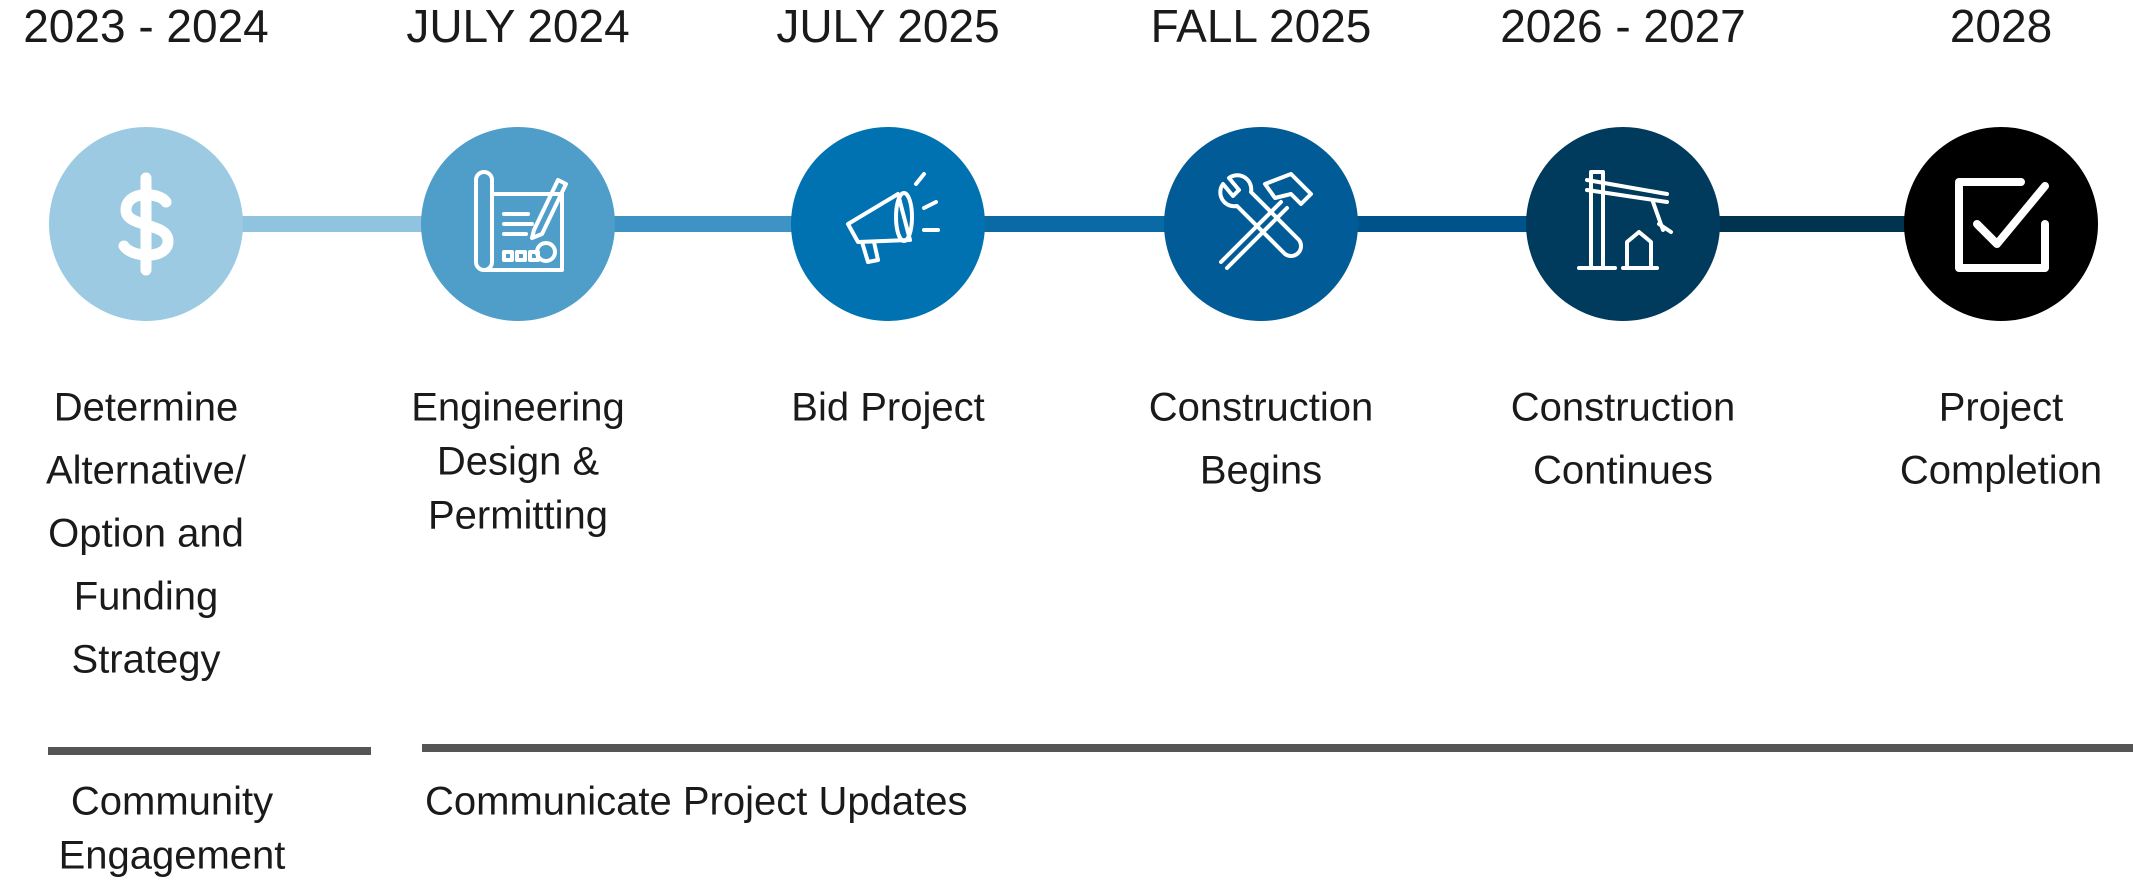  Describe the element at coordinates (517, 26) in the screenshot. I see `milestone-date: JULY 2024` at that location.